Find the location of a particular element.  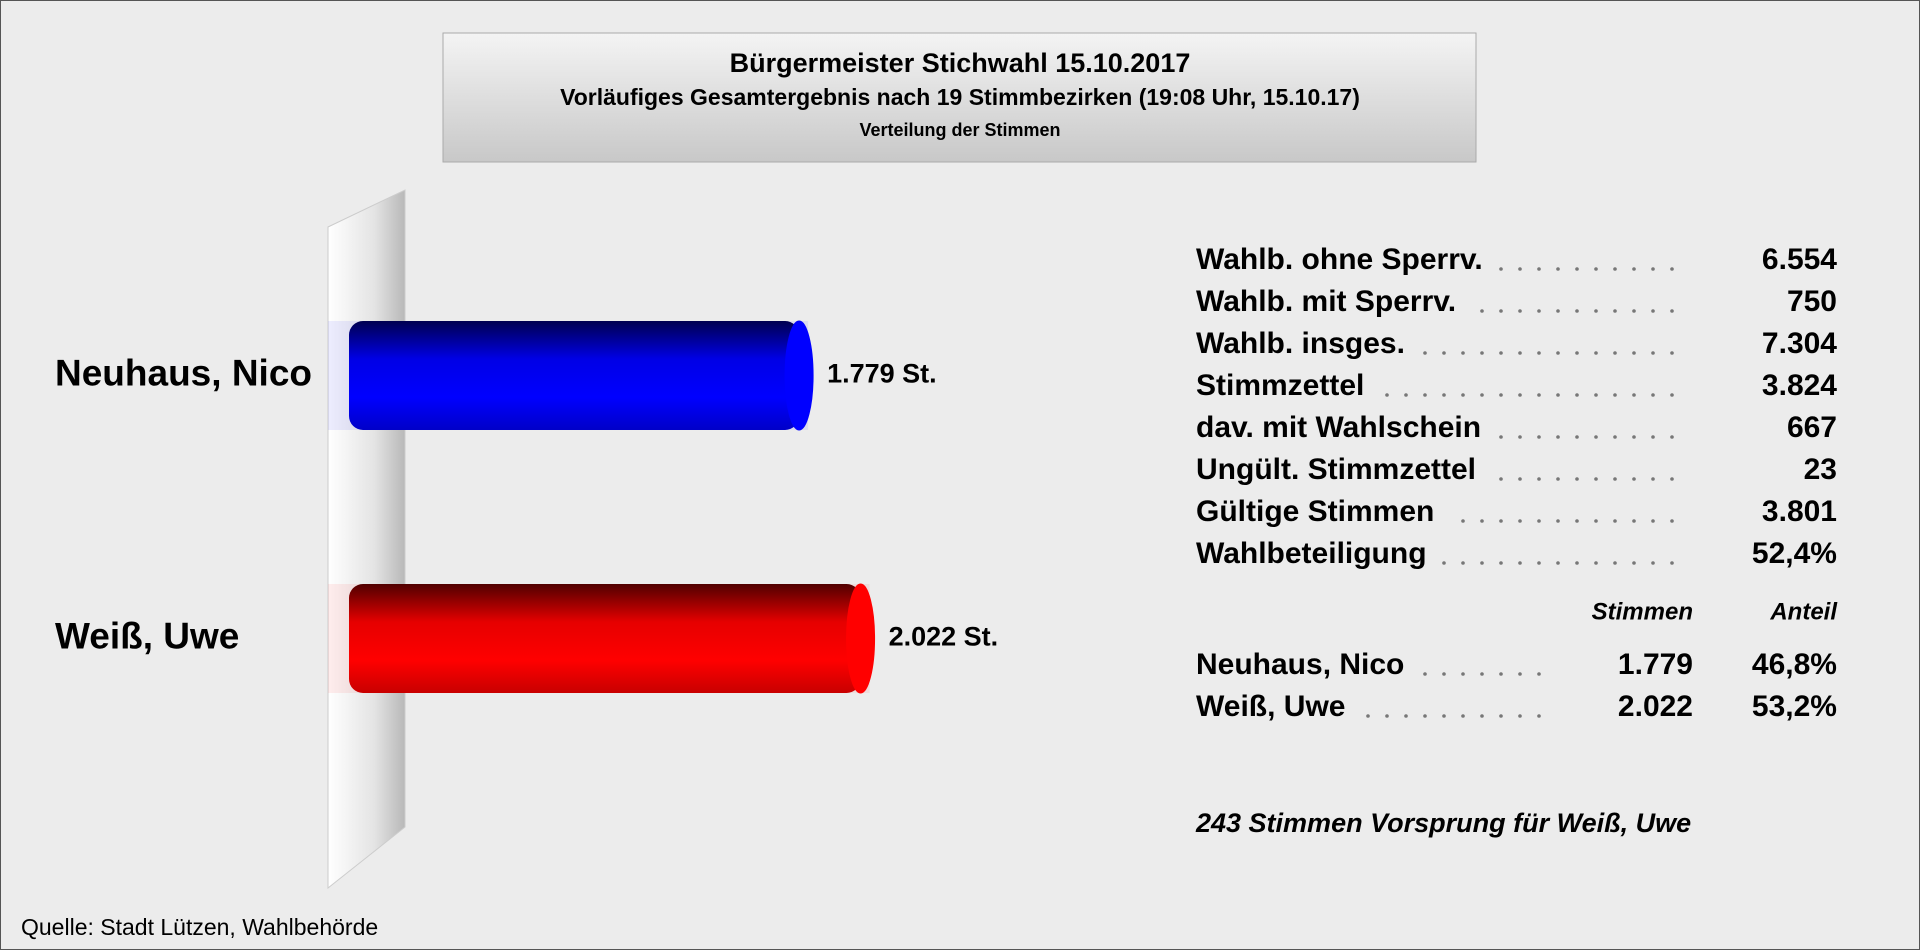

stat-value: 7.304 is located at coordinates (1799, 343).